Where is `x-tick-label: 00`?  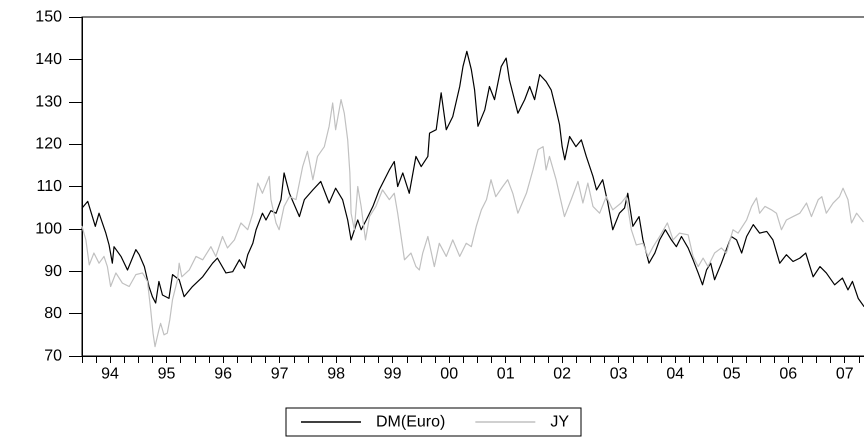 x-tick-label: 00 is located at coordinates (449, 374).